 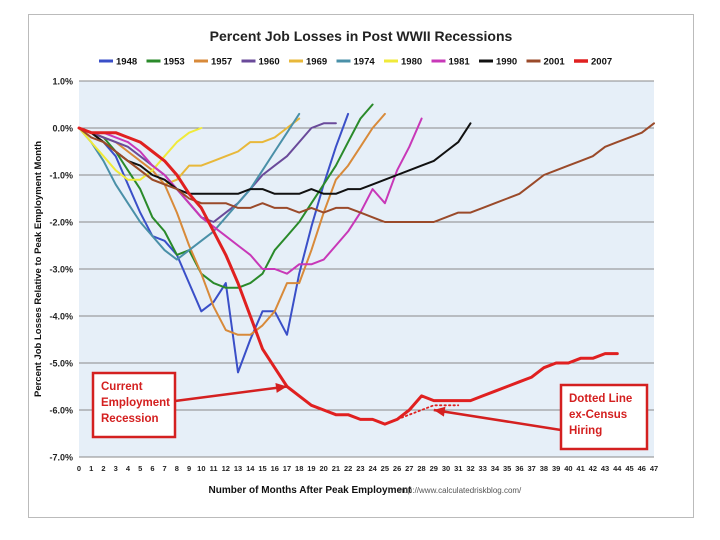 What do you see at coordinates (654, 468) in the screenshot?
I see `x-tick-label: 47` at bounding box center [654, 468].